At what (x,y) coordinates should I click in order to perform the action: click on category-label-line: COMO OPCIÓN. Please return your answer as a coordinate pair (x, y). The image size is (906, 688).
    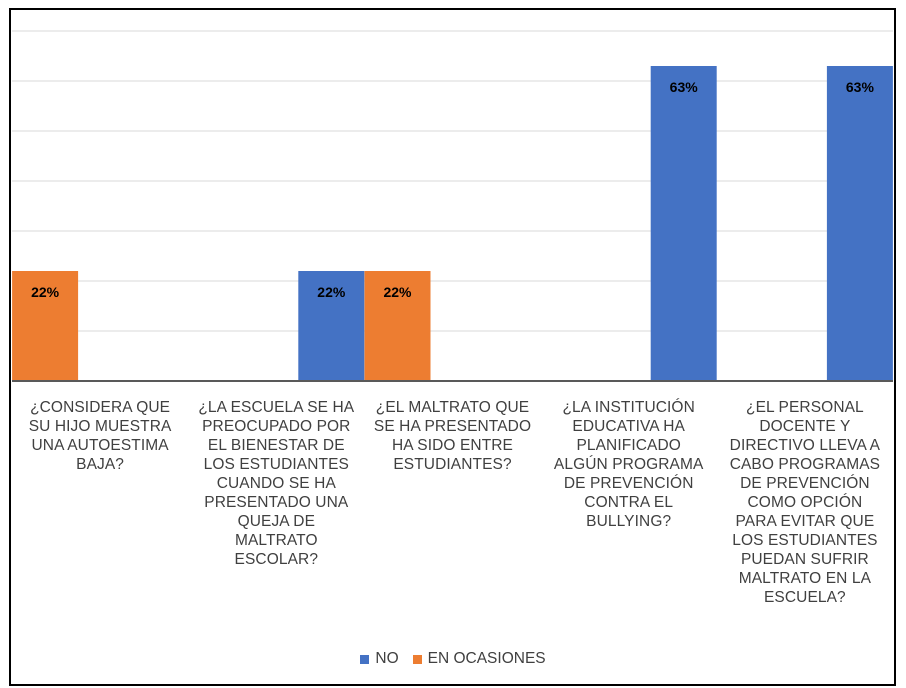
    Looking at the image, I should click on (805, 502).